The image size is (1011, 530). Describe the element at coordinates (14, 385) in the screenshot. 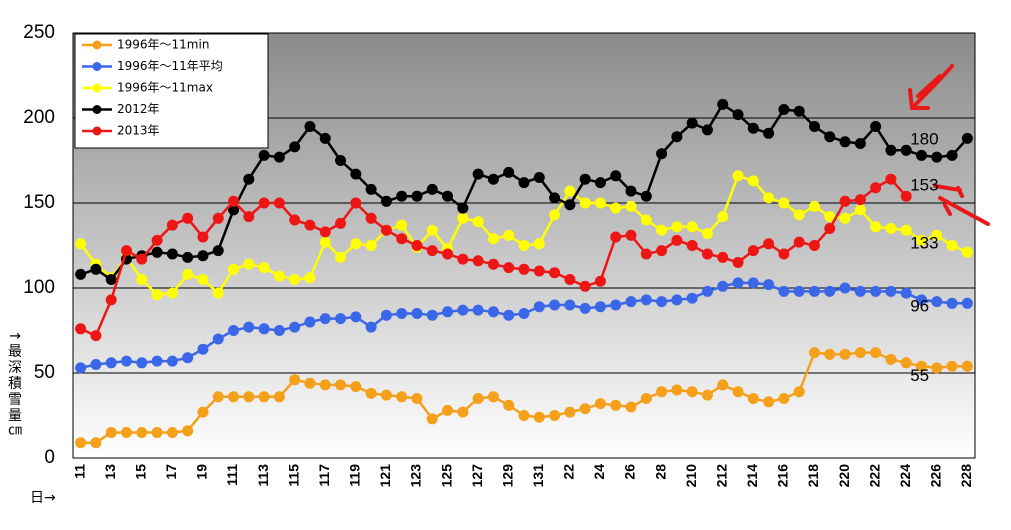

I see `y-axis-label: ↑最深積雪量㎝` at that location.